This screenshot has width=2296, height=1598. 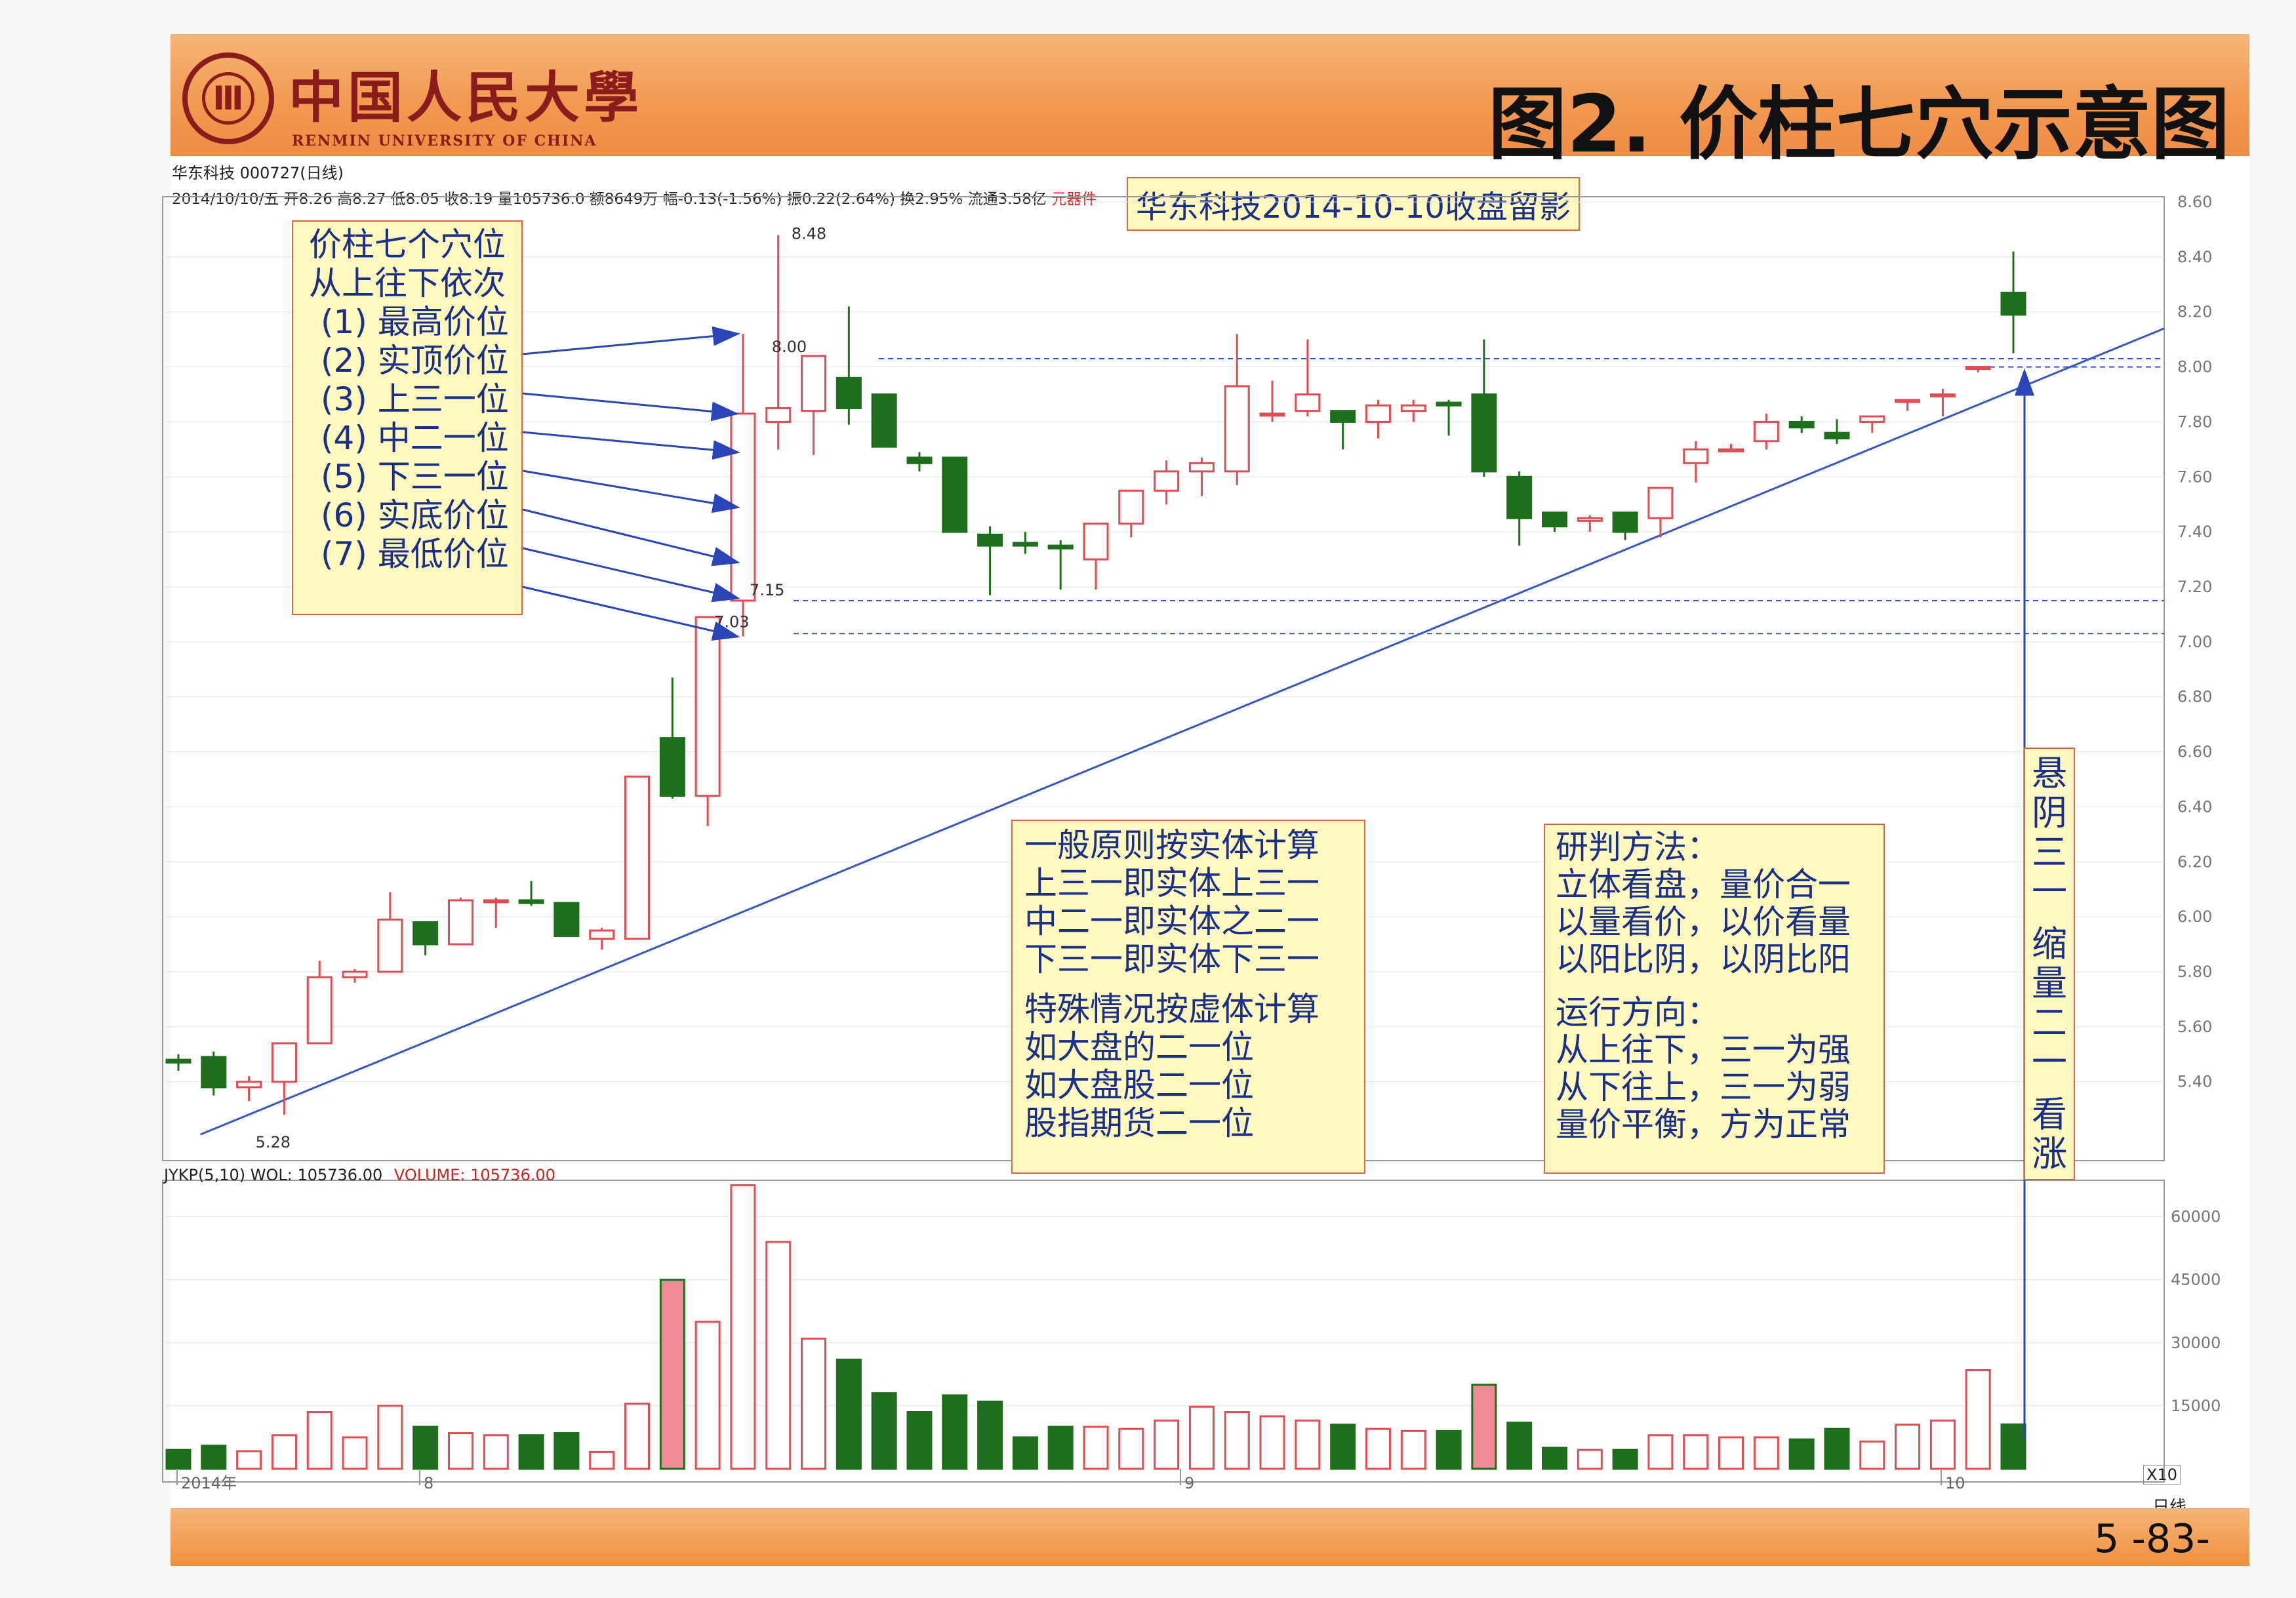 What do you see at coordinates (1171, 845) in the screenshot?
I see `rule-line: 一般原则按实体计算` at bounding box center [1171, 845].